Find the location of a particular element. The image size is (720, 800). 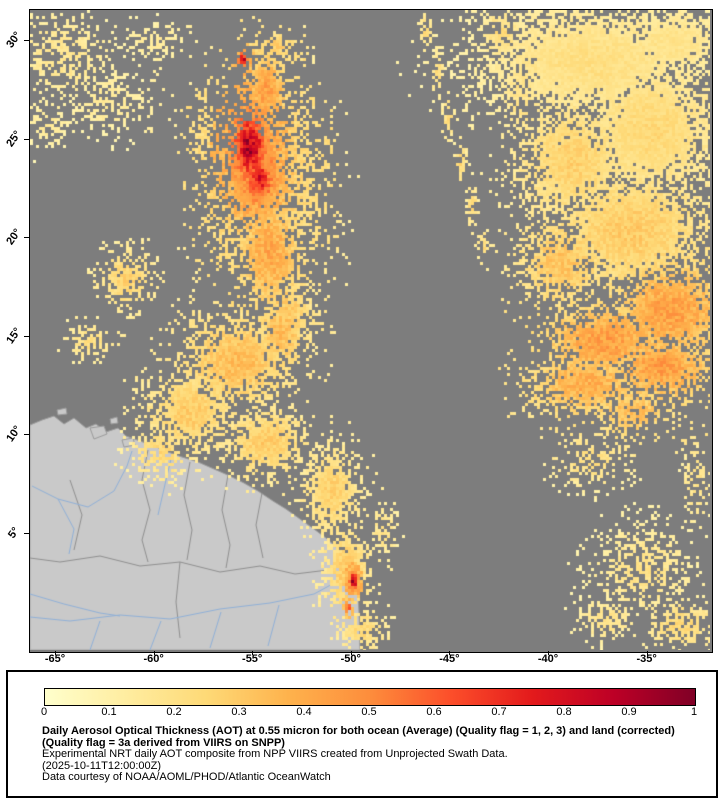

lon-tick-label: -45° is located at coordinates (449, 659).